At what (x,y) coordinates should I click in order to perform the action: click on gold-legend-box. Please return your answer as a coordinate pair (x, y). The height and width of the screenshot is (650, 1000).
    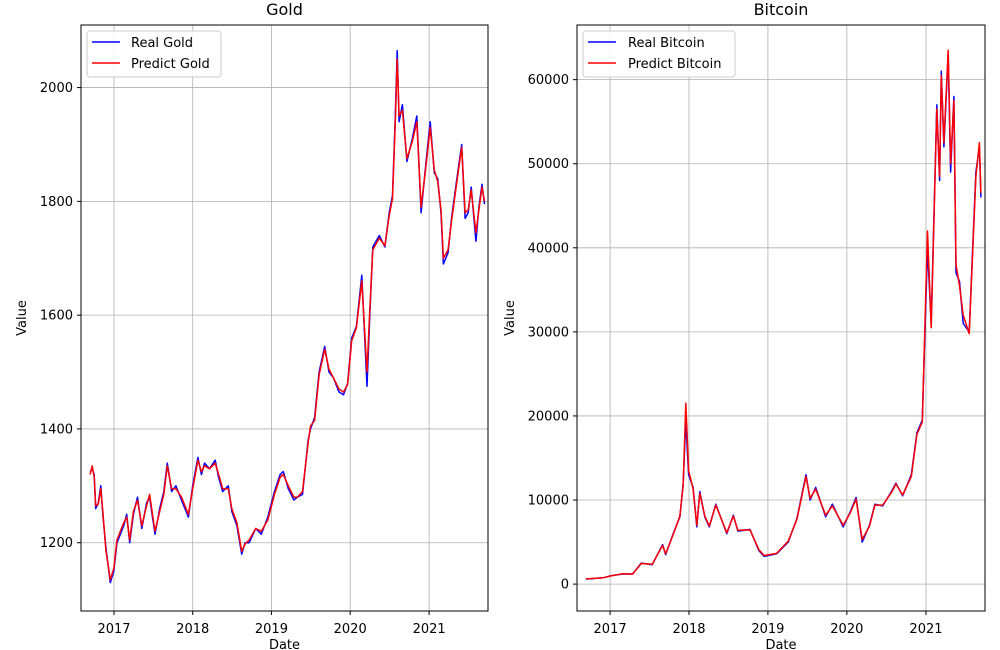
    Looking at the image, I should click on (154, 54).